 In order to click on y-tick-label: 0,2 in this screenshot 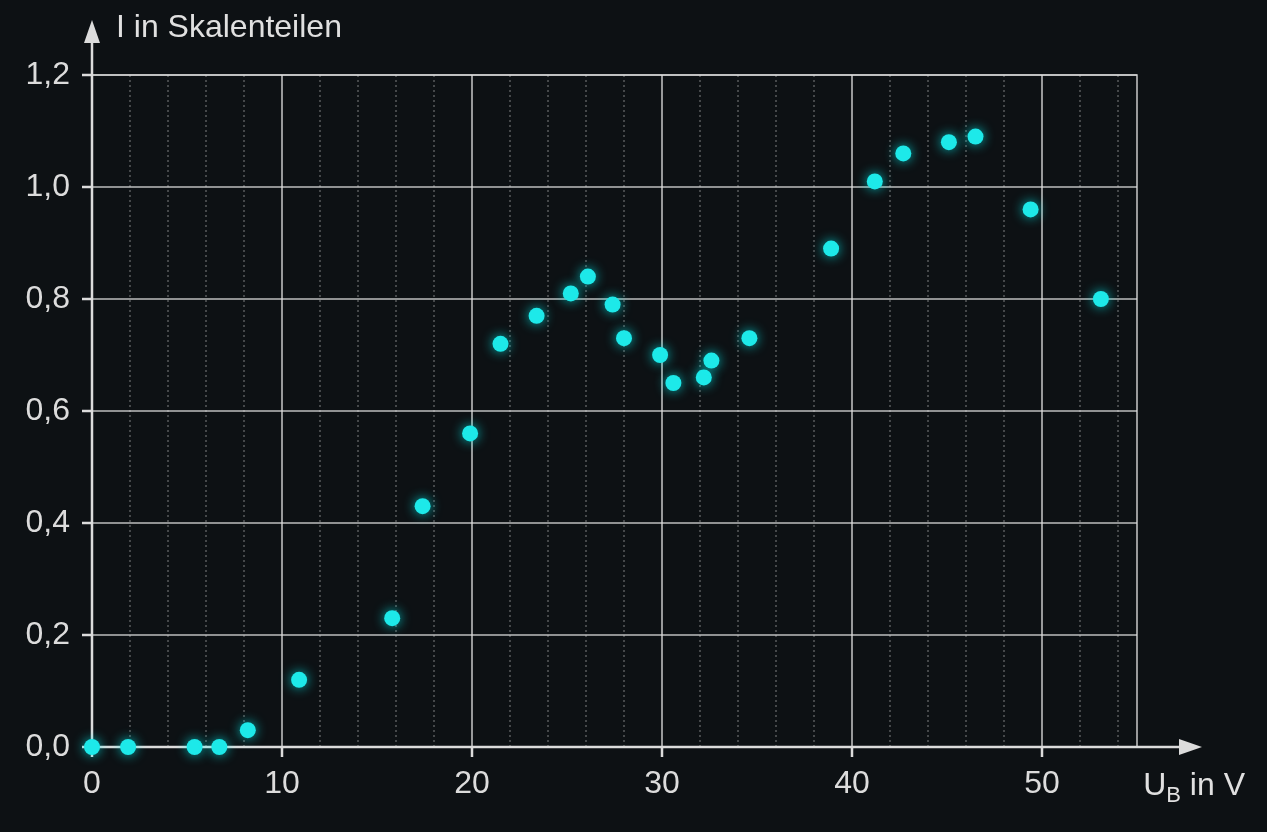, I will do `click(47, 632)`.